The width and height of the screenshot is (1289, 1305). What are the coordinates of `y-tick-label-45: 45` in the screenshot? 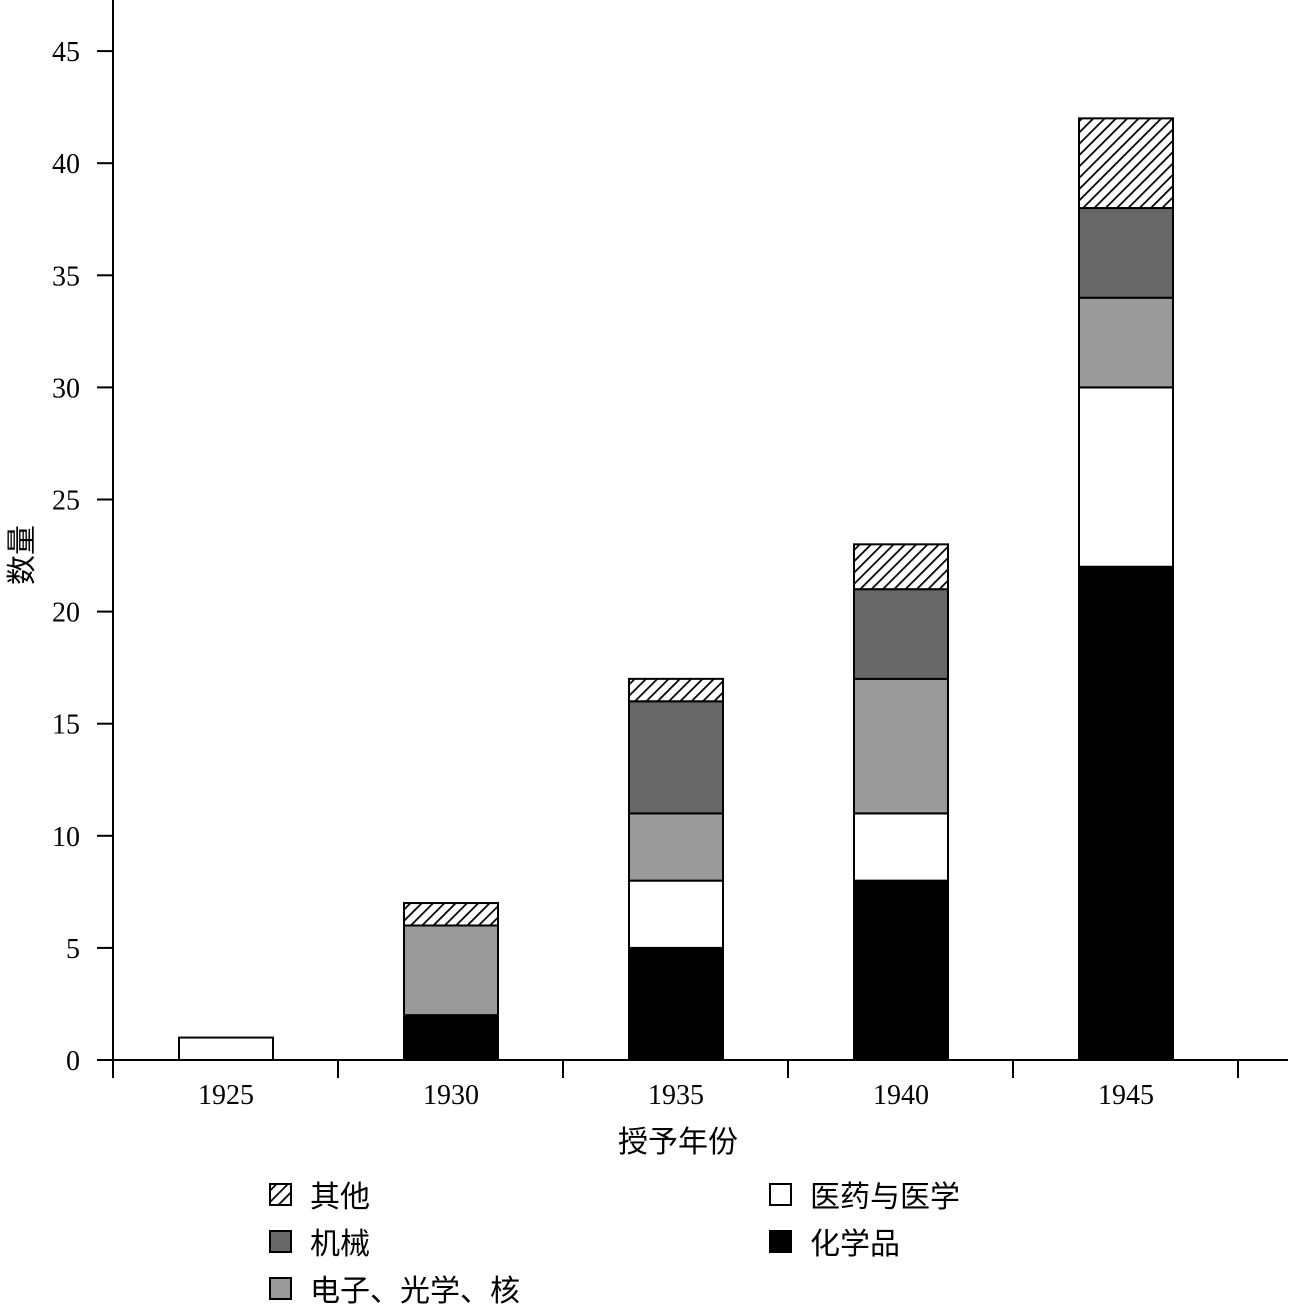 It's located at (66, 52).